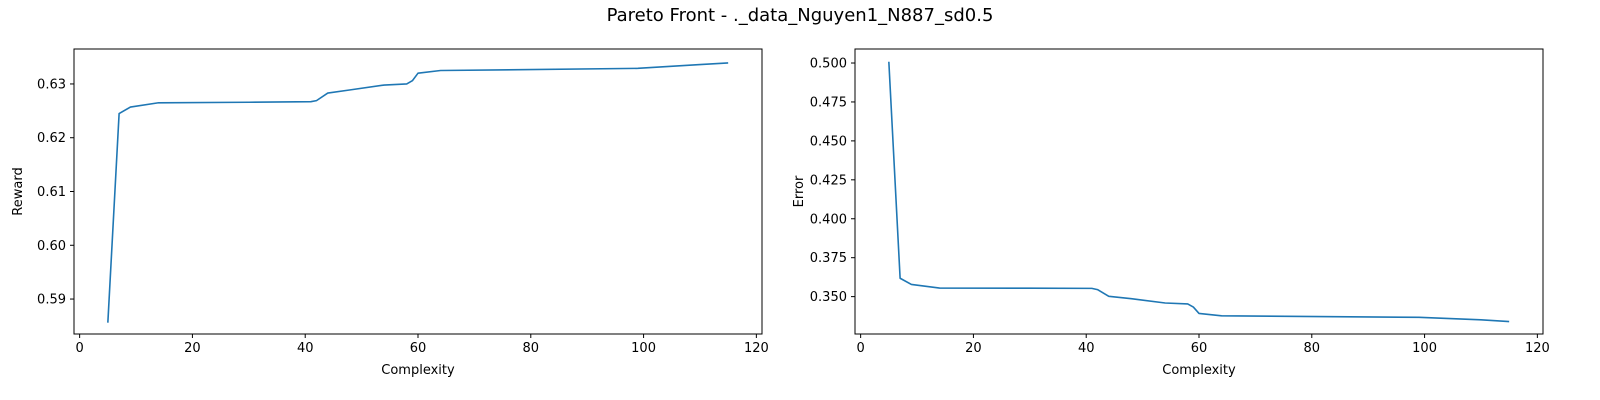 This screenshot has height=400, width=1600. Describe the element at coordinates (799, 191) in the screenshot. I see `y-axis-label: Error` at that location.